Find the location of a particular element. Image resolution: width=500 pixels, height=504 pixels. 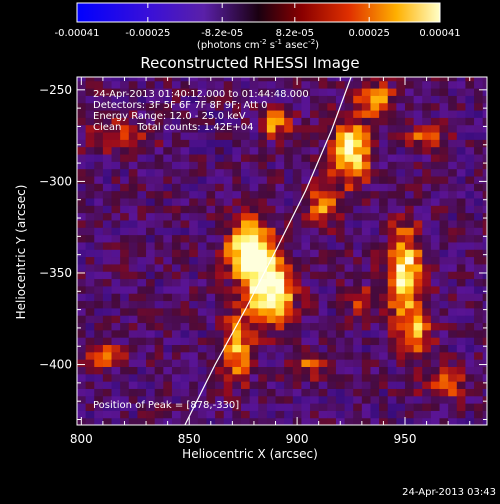

colorbar-unit: (photons cm-2 s-1 asec-2) is located at coordinates (258, 44).